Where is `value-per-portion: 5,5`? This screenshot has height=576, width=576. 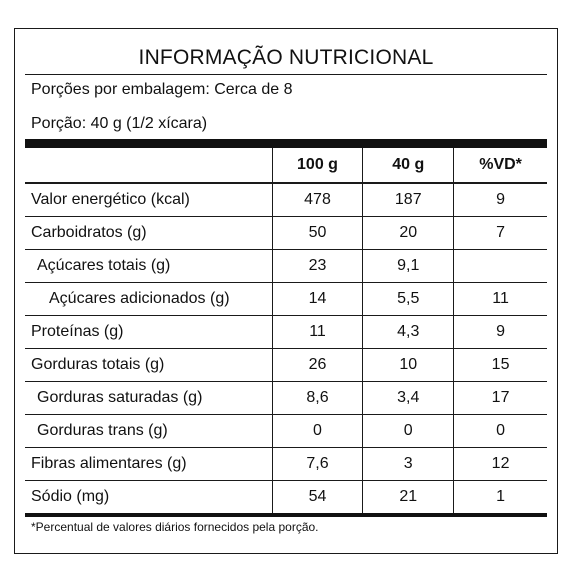
value-per-portion: 5,5 is located at coordinates (408, 299).